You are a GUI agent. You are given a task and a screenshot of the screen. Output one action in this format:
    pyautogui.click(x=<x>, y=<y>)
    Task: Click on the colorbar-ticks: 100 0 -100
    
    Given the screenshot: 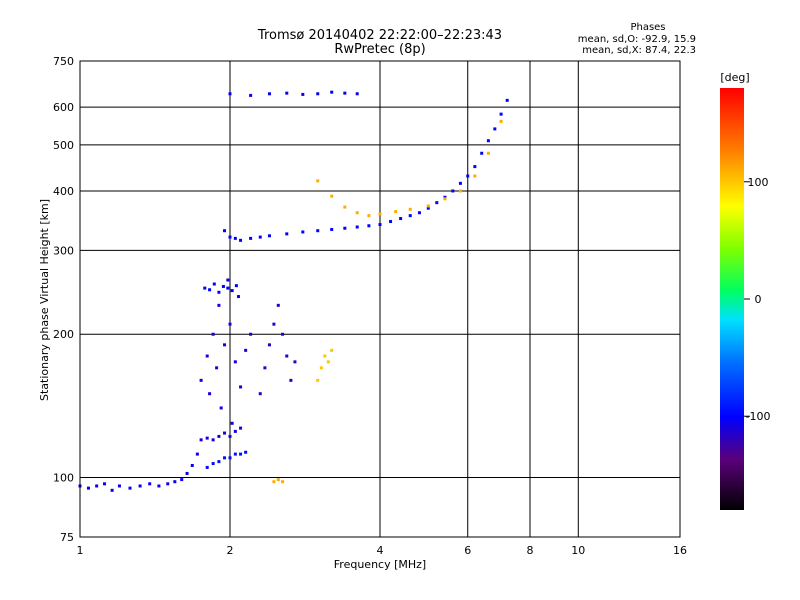 What is the action you would take?
    pyautogui.click(x=757, y=299)
    